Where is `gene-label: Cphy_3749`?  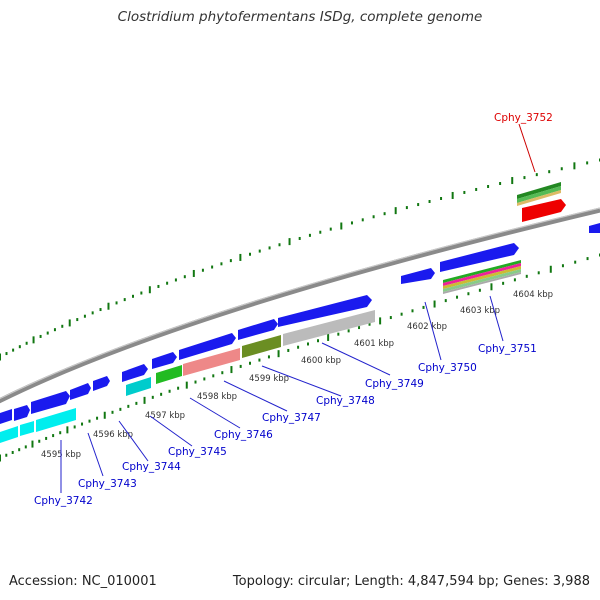 gene-label: Cphy_3749 is located at coordinates (394, 384).